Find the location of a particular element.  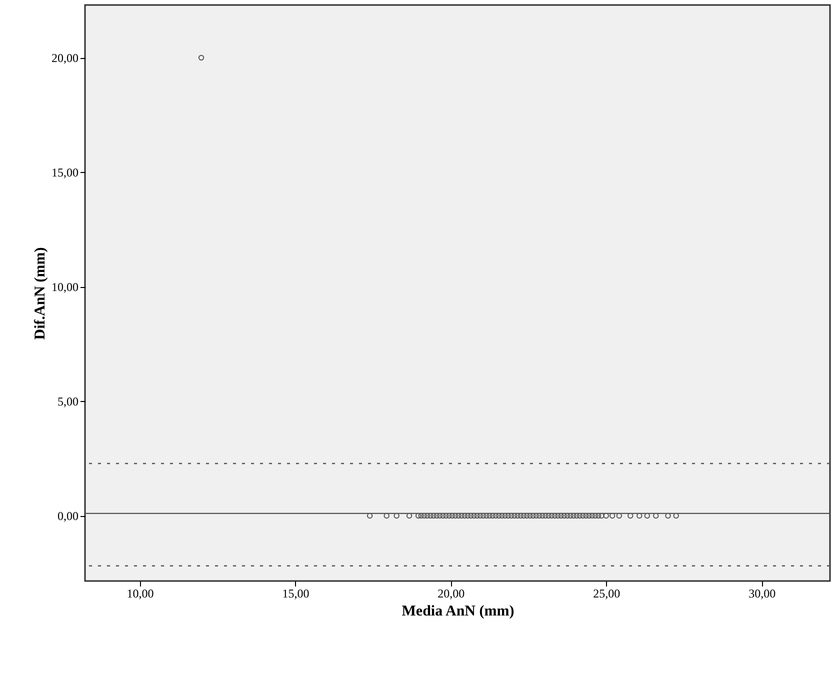

x-tick-label: 10,00 is located at coordinates (140, 593).